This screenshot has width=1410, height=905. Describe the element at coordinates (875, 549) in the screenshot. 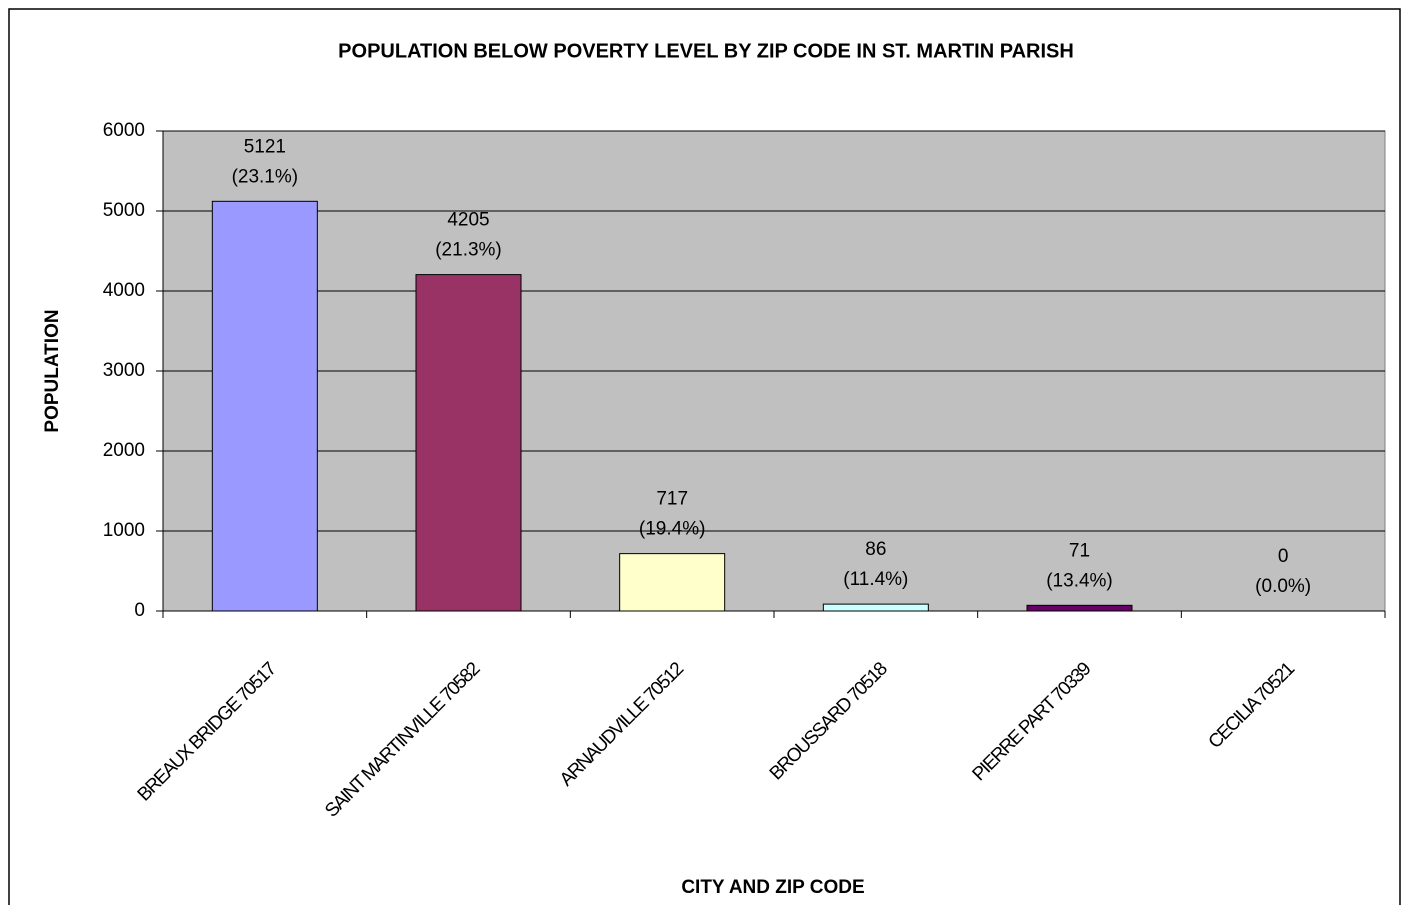

I see `data-label: 86` at that location.